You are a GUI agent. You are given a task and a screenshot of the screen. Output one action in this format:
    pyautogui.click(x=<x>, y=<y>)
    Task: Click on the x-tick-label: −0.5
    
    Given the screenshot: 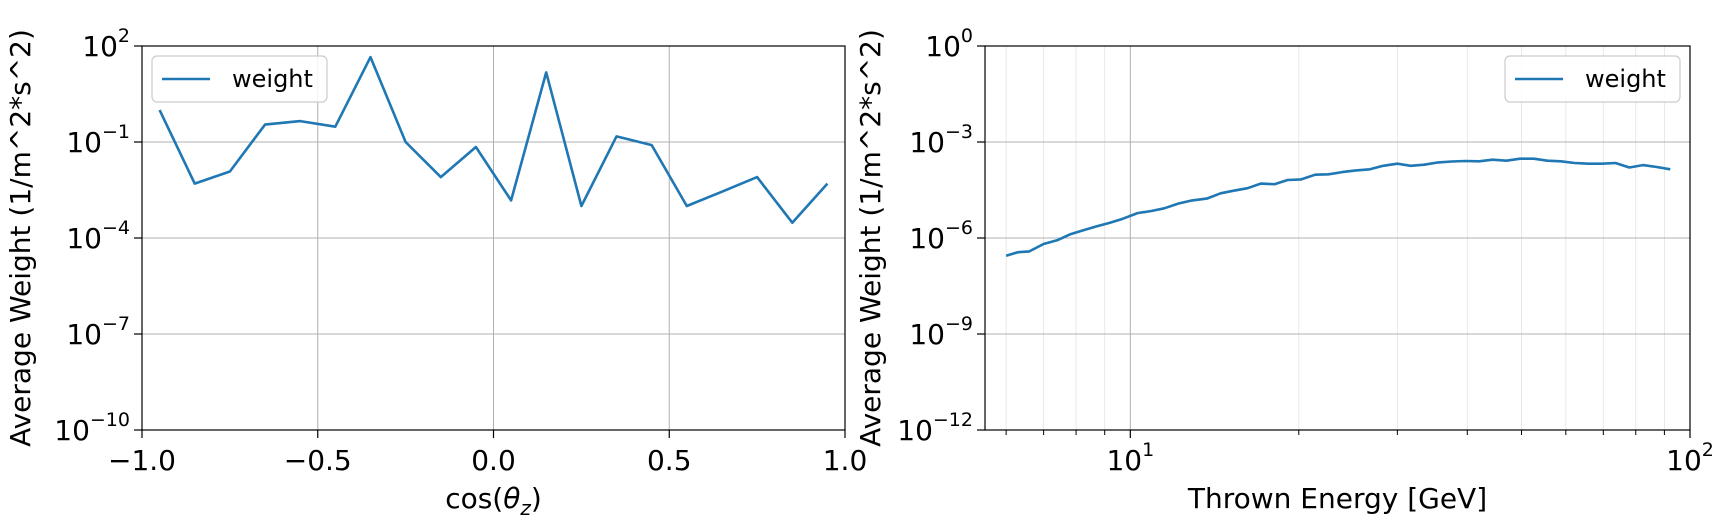 What is the action you would take?
    pyautogui.click(x=318, y=460)
    